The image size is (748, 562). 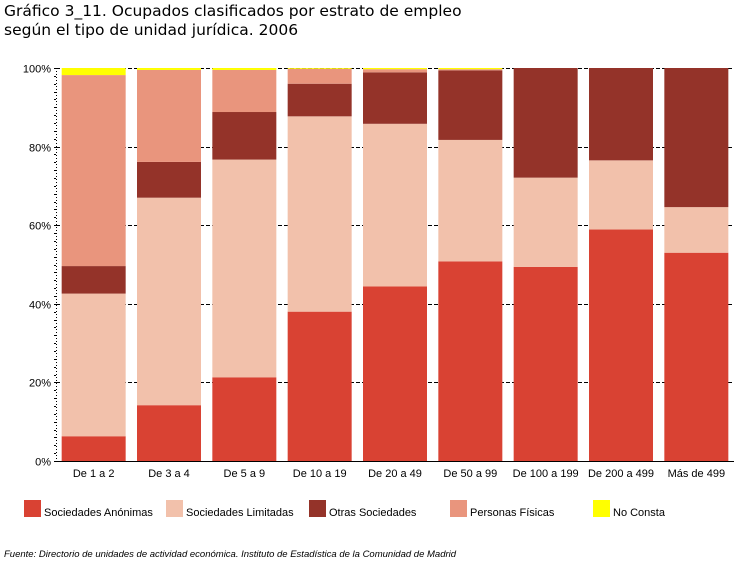 I want to click on x-tick-label: De 20 a 49, so click(x=395, y=474).